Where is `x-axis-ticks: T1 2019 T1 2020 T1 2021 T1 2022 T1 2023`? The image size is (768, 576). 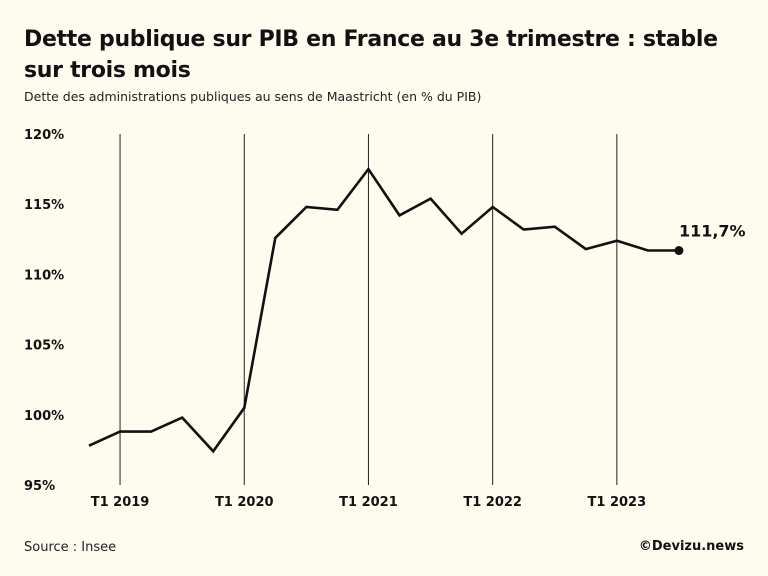 x-axis-ticks: T1 2019 T1 2020 T1 2021 T1 2022 T1 2023 is located at coordinates (368, 502).